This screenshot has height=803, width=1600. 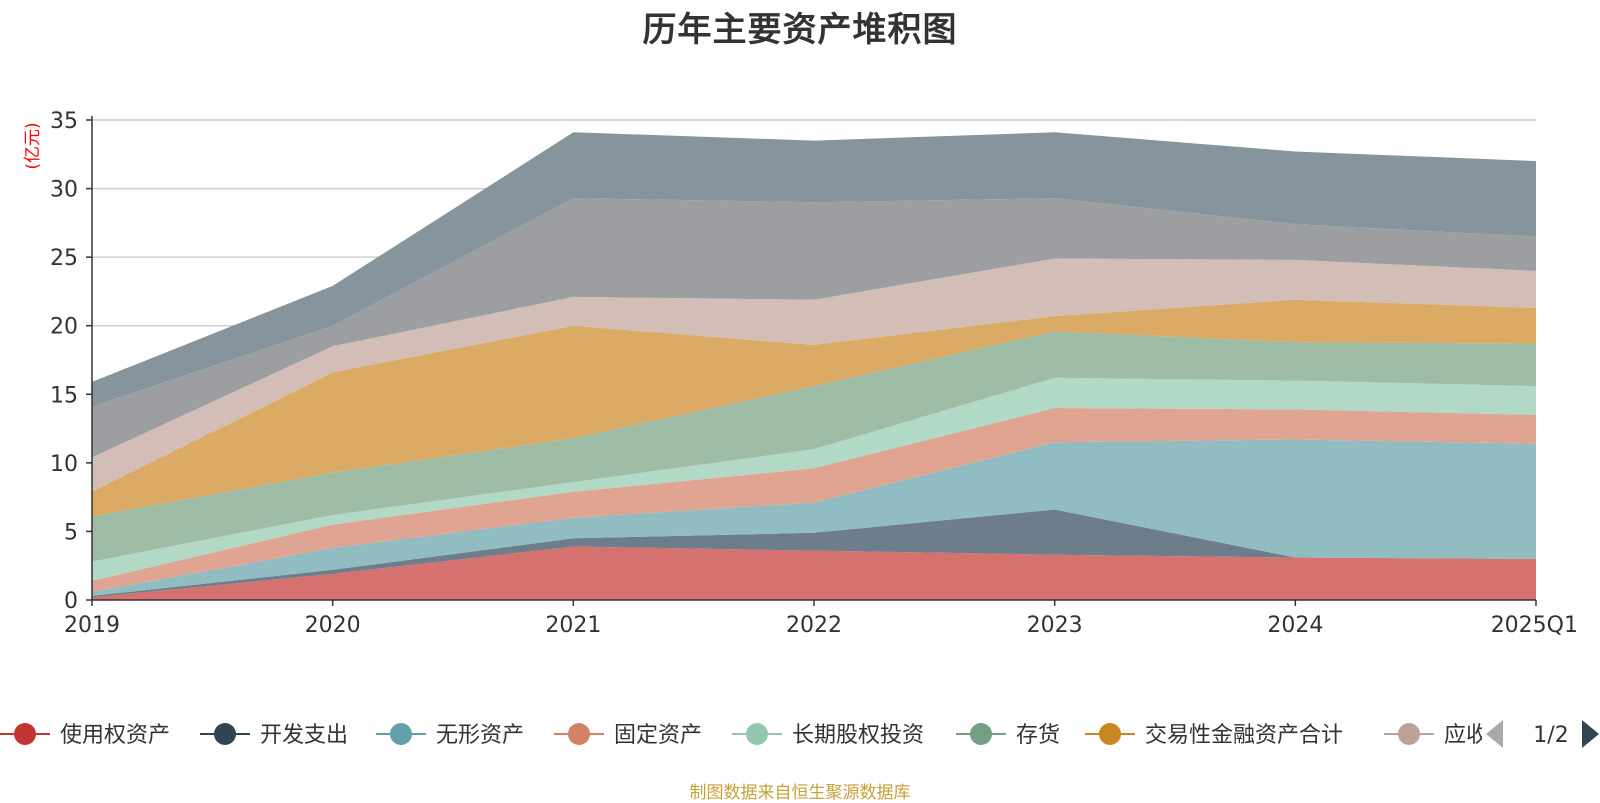 What do you see at coordinates (1295, 625) in the screenshot?
I see `x-tick-label: 2024` at bounding box center [1295, 625].